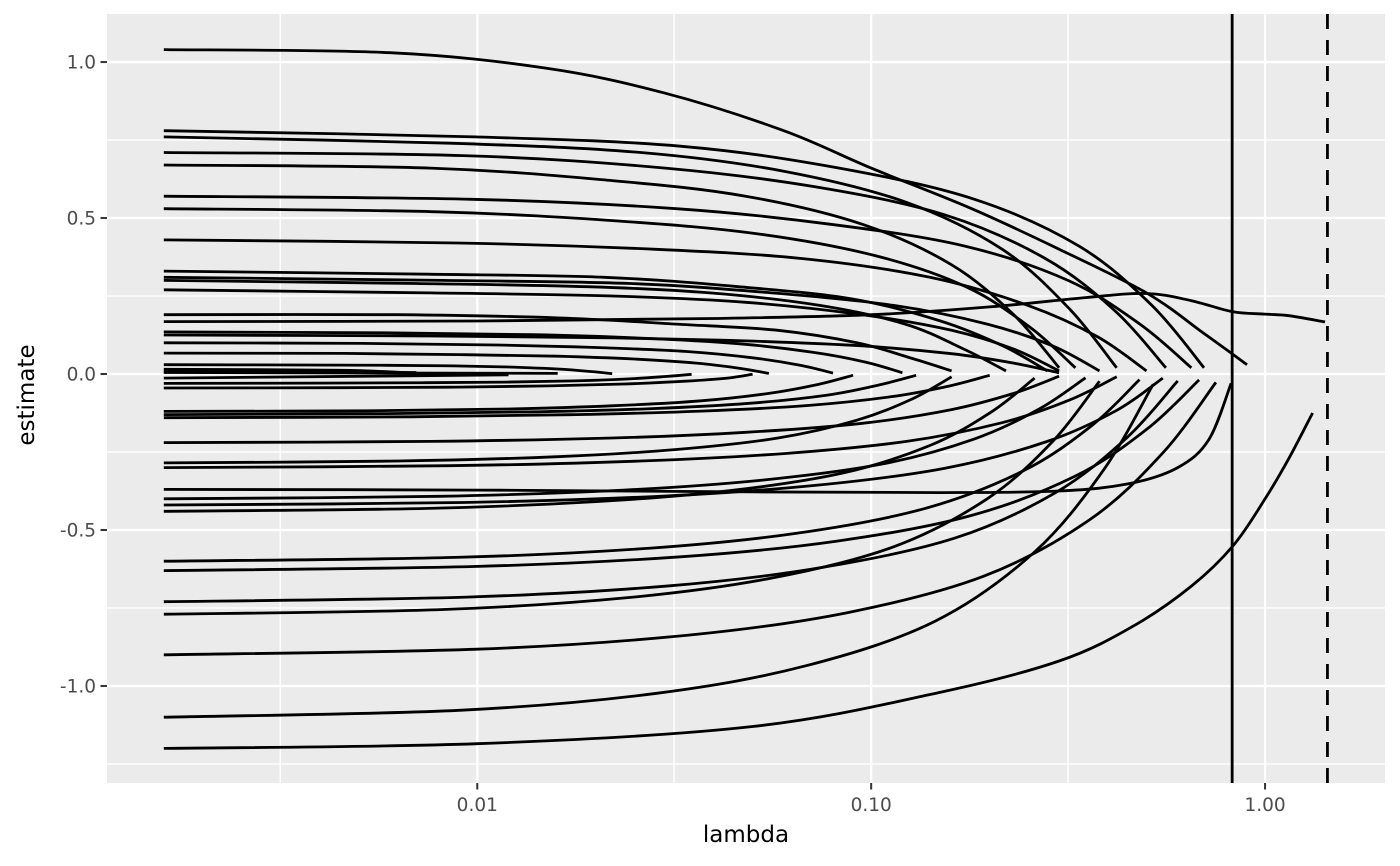  I want to click on x-tick-label: 0.01, so click(477, 805).